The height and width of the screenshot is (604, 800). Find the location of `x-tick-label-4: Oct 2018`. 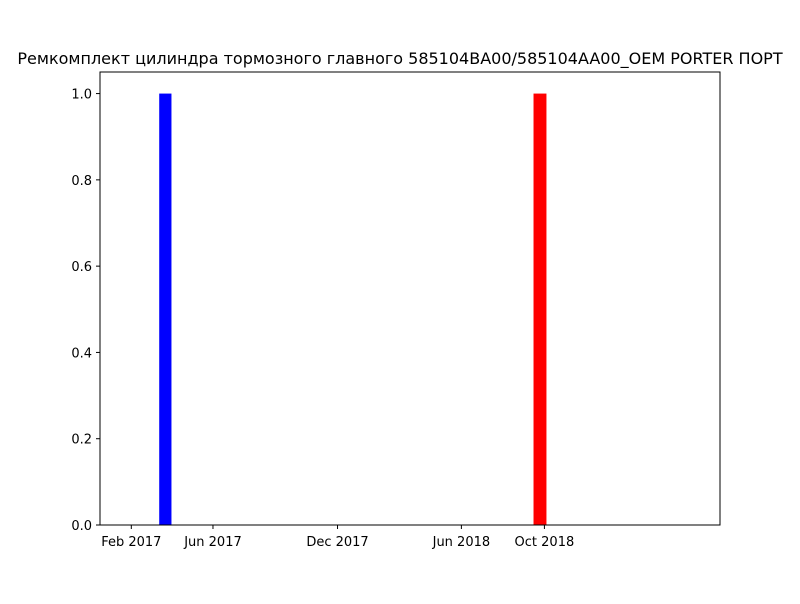

x-tick-label-4: Oct 2018 is located at coordinates (545, 542).